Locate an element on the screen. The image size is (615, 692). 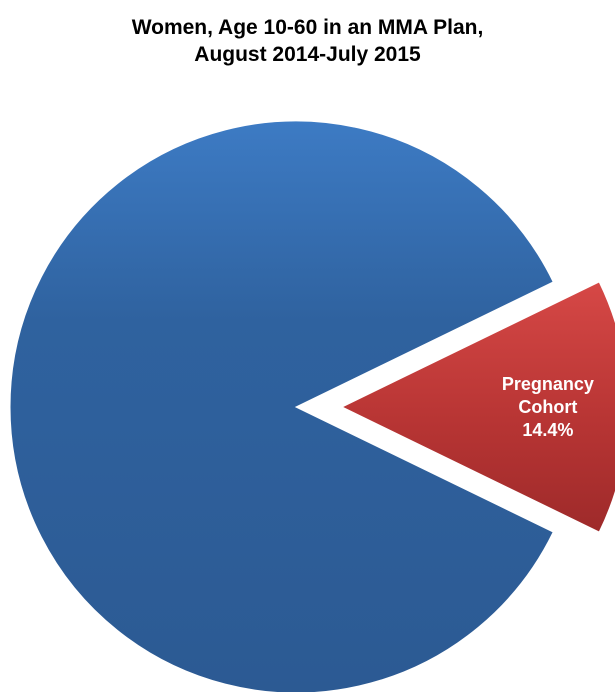
pie-labels: Pregnancy Cohort 14.4% is located at coordinates (548, 407).